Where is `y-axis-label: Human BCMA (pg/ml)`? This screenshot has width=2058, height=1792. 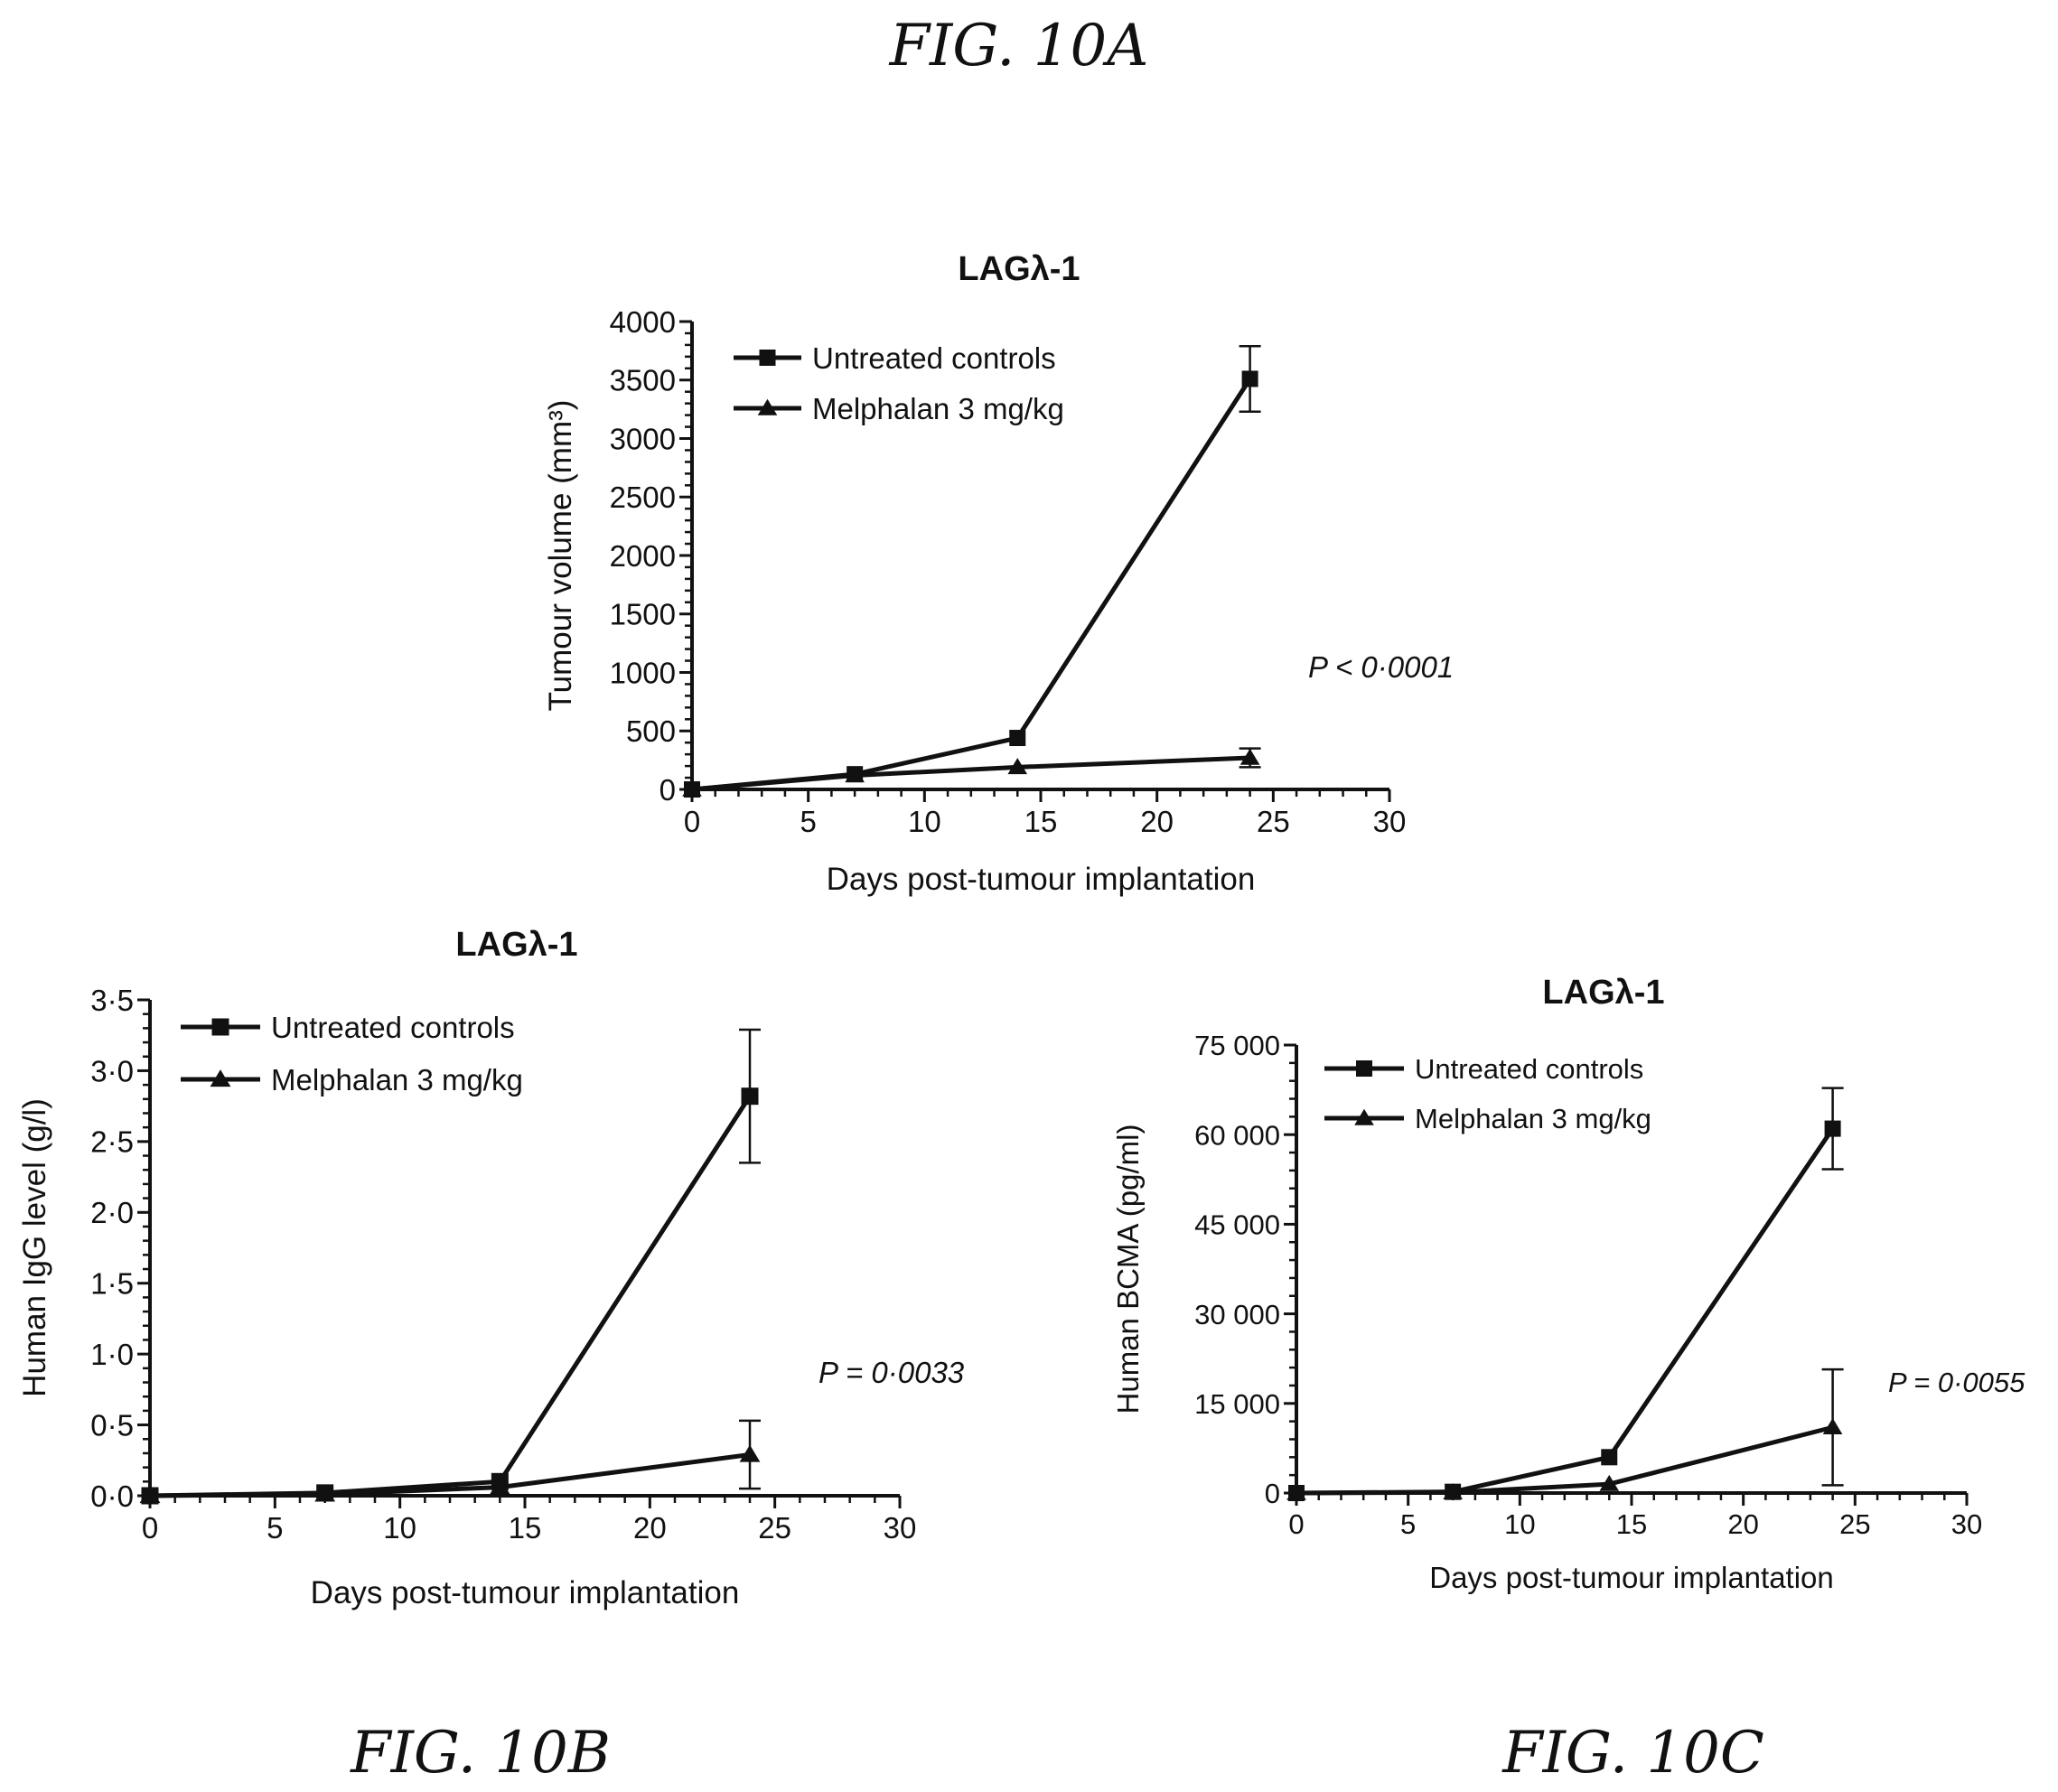
y-axis-label: Human BCMA (pg/ml) is located at coordinates (1128, 1269).